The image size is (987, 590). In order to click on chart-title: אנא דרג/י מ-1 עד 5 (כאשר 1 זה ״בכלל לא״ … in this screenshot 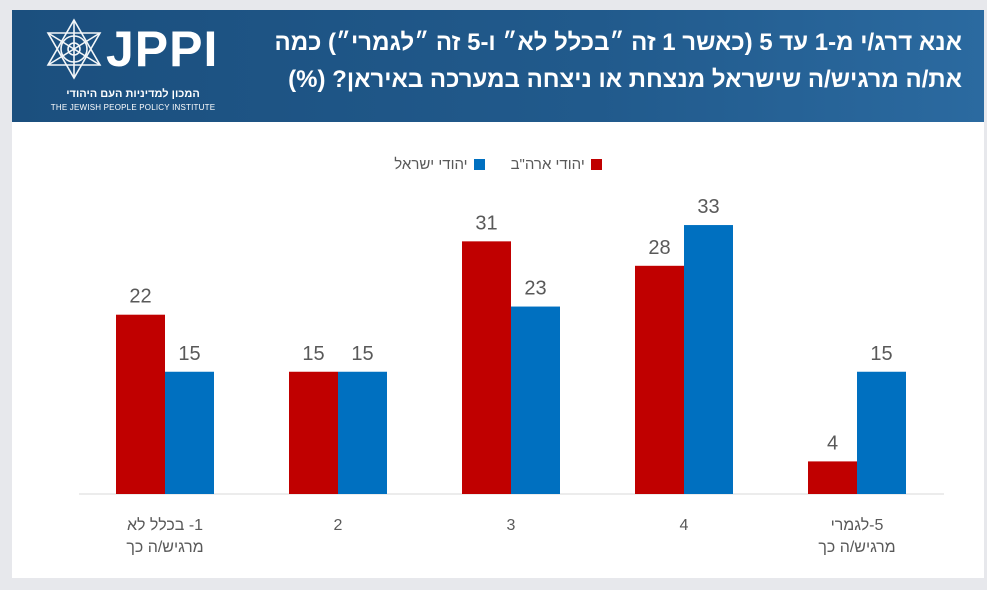, I will do `click(618, 61)`.